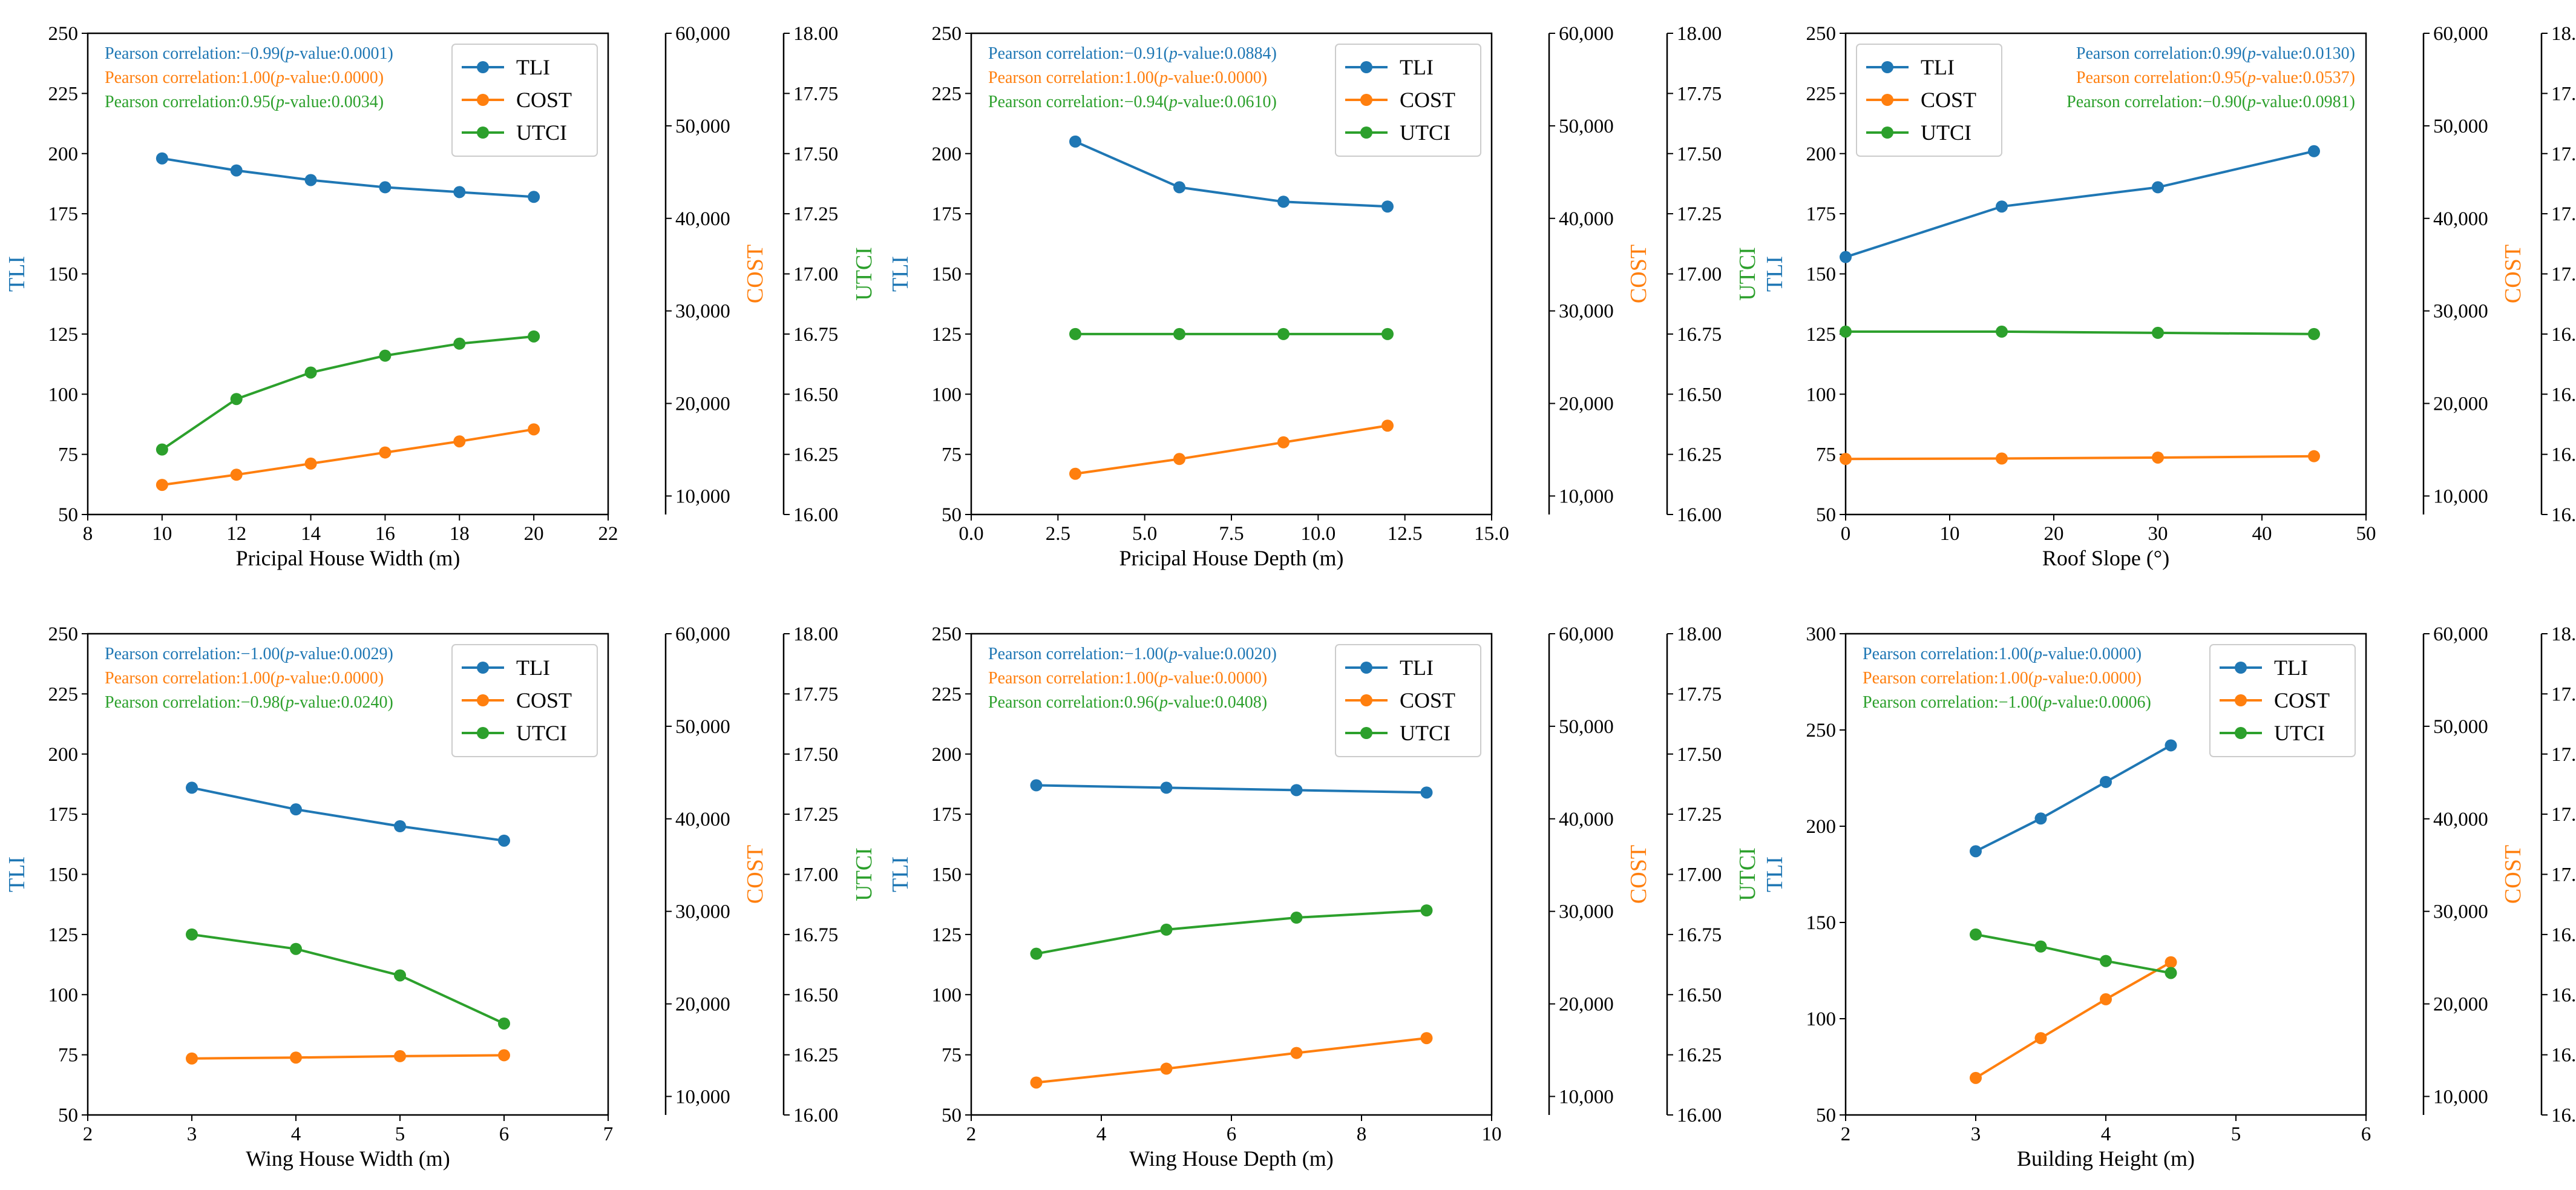  What do you see at coordinates (2236, 1134) in the screenshot?
I see `x-tick-label: 5` at bounding box center [2236, 1134].